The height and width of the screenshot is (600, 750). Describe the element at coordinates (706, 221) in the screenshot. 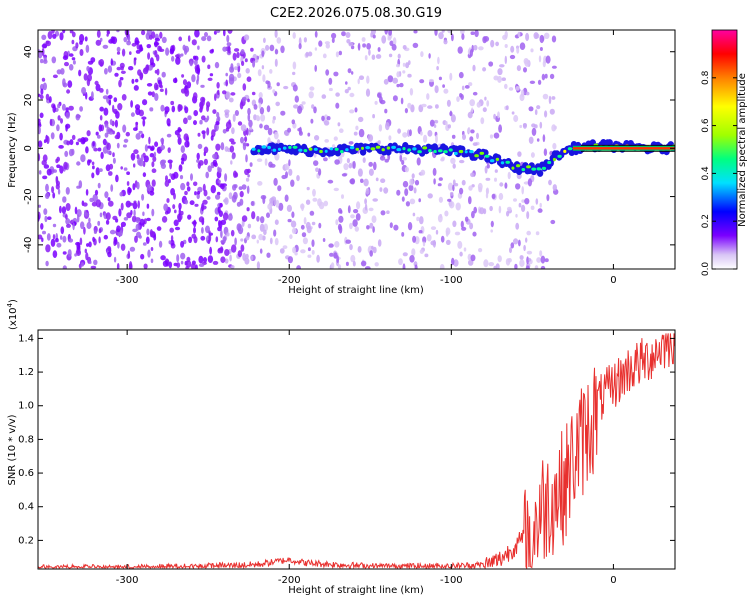

I see `colorbar-tick-label: 0.2` at that location.